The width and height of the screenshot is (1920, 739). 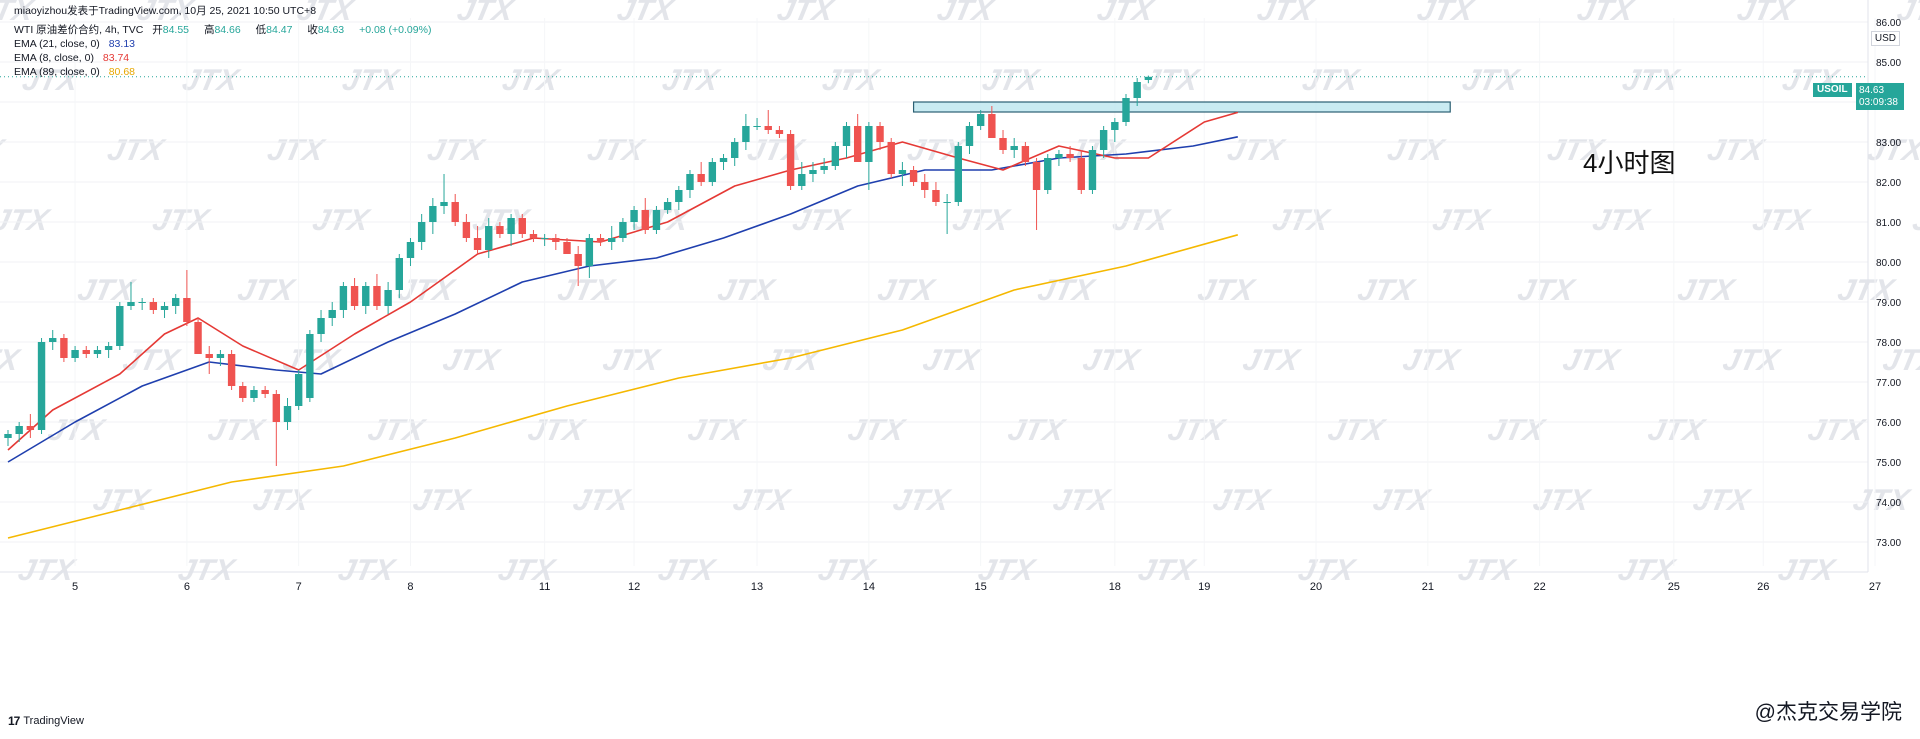 What do you see at coordinates (1181, 107) in the screenshot?
I see `resistance-zone` at bounding box center [1181, 107].